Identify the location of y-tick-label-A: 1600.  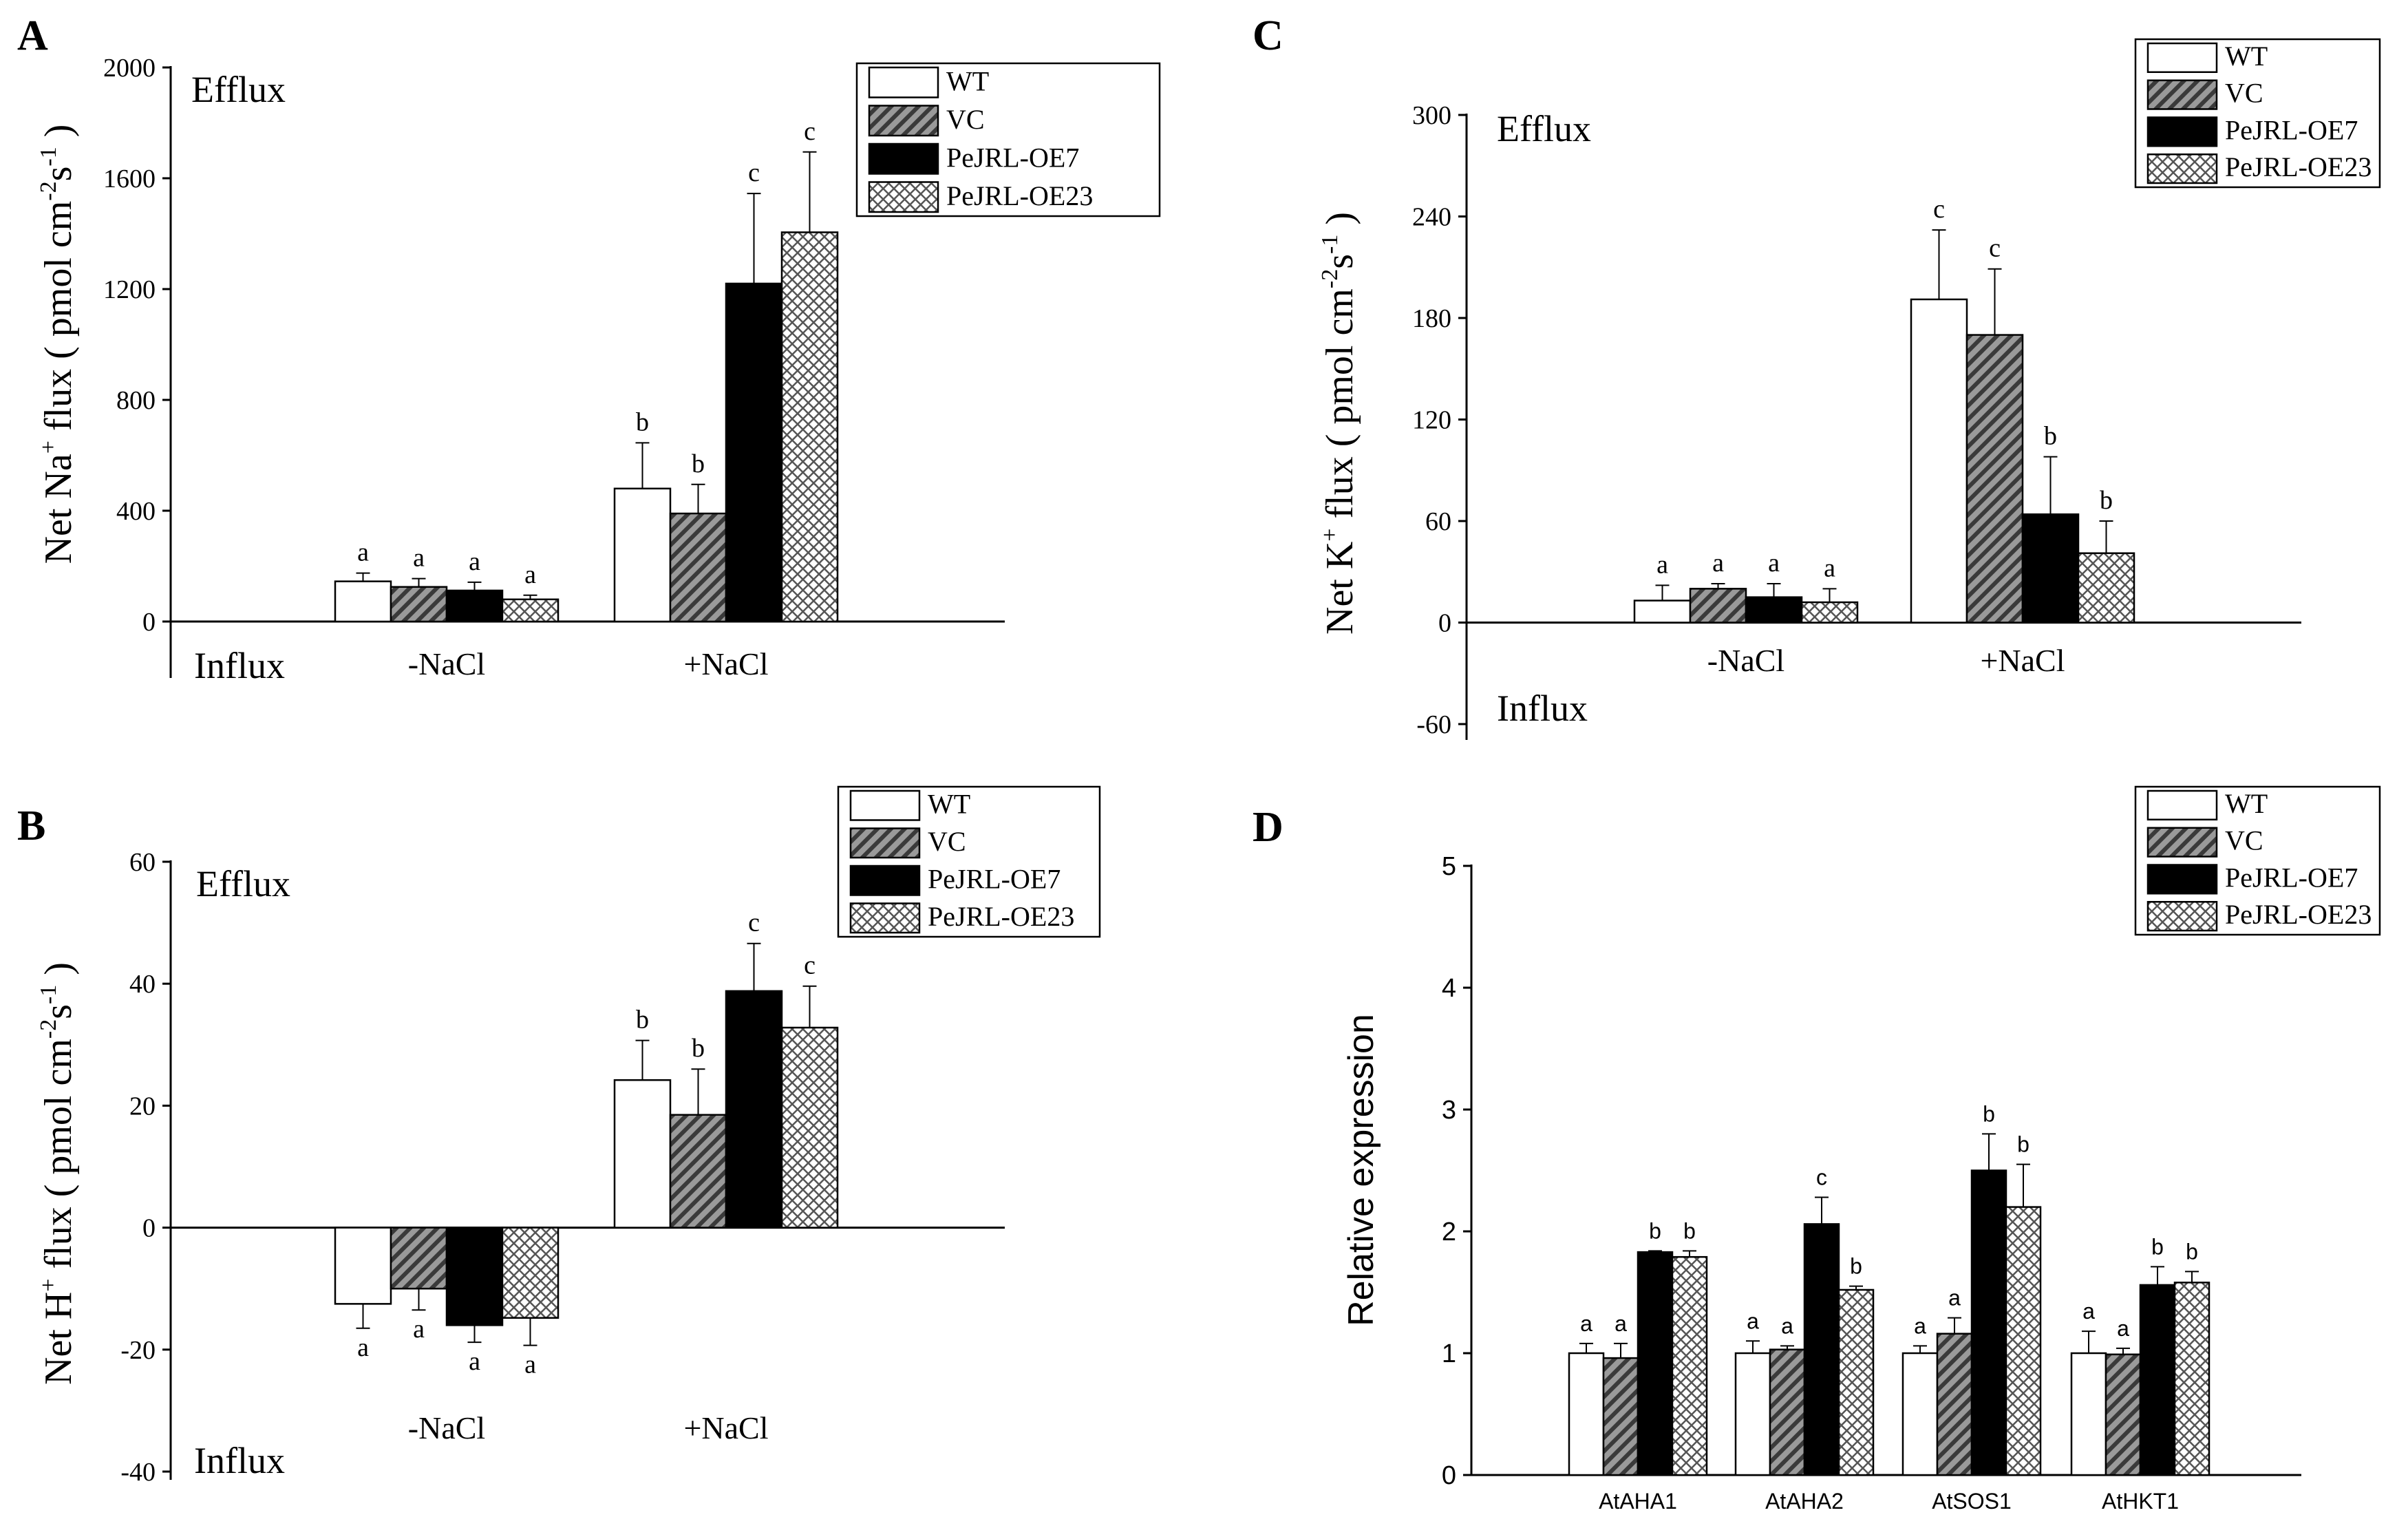
(129, 179).